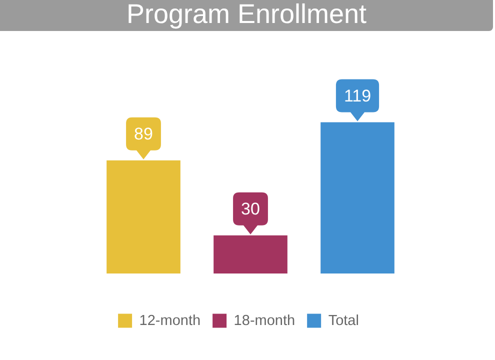 The image size is (495, 360). Describe the element at coordinates (250, 209) in the screenshot. I see `data-label: 30` at that location.